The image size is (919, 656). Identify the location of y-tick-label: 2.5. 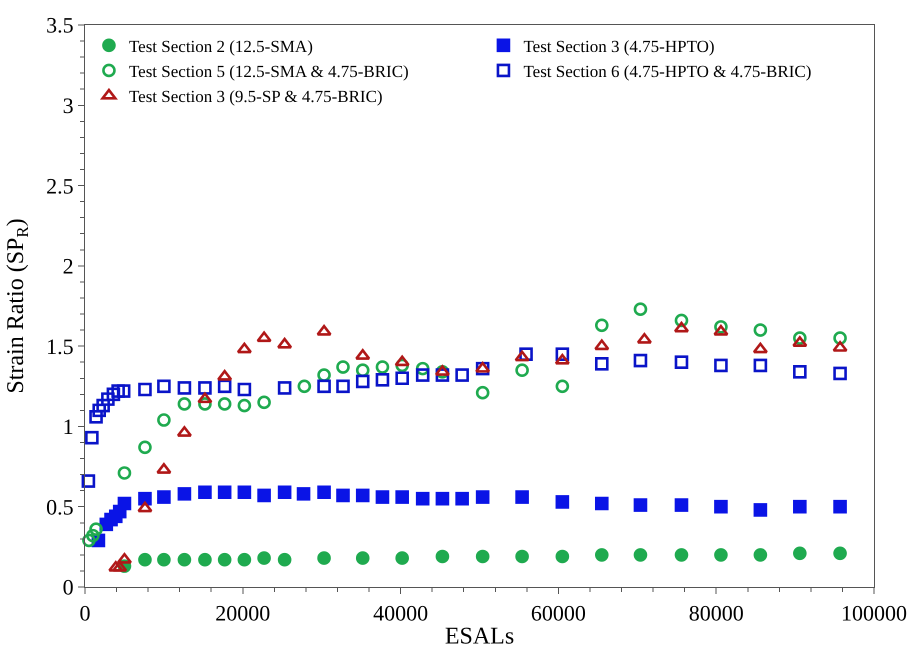
(60, 185).